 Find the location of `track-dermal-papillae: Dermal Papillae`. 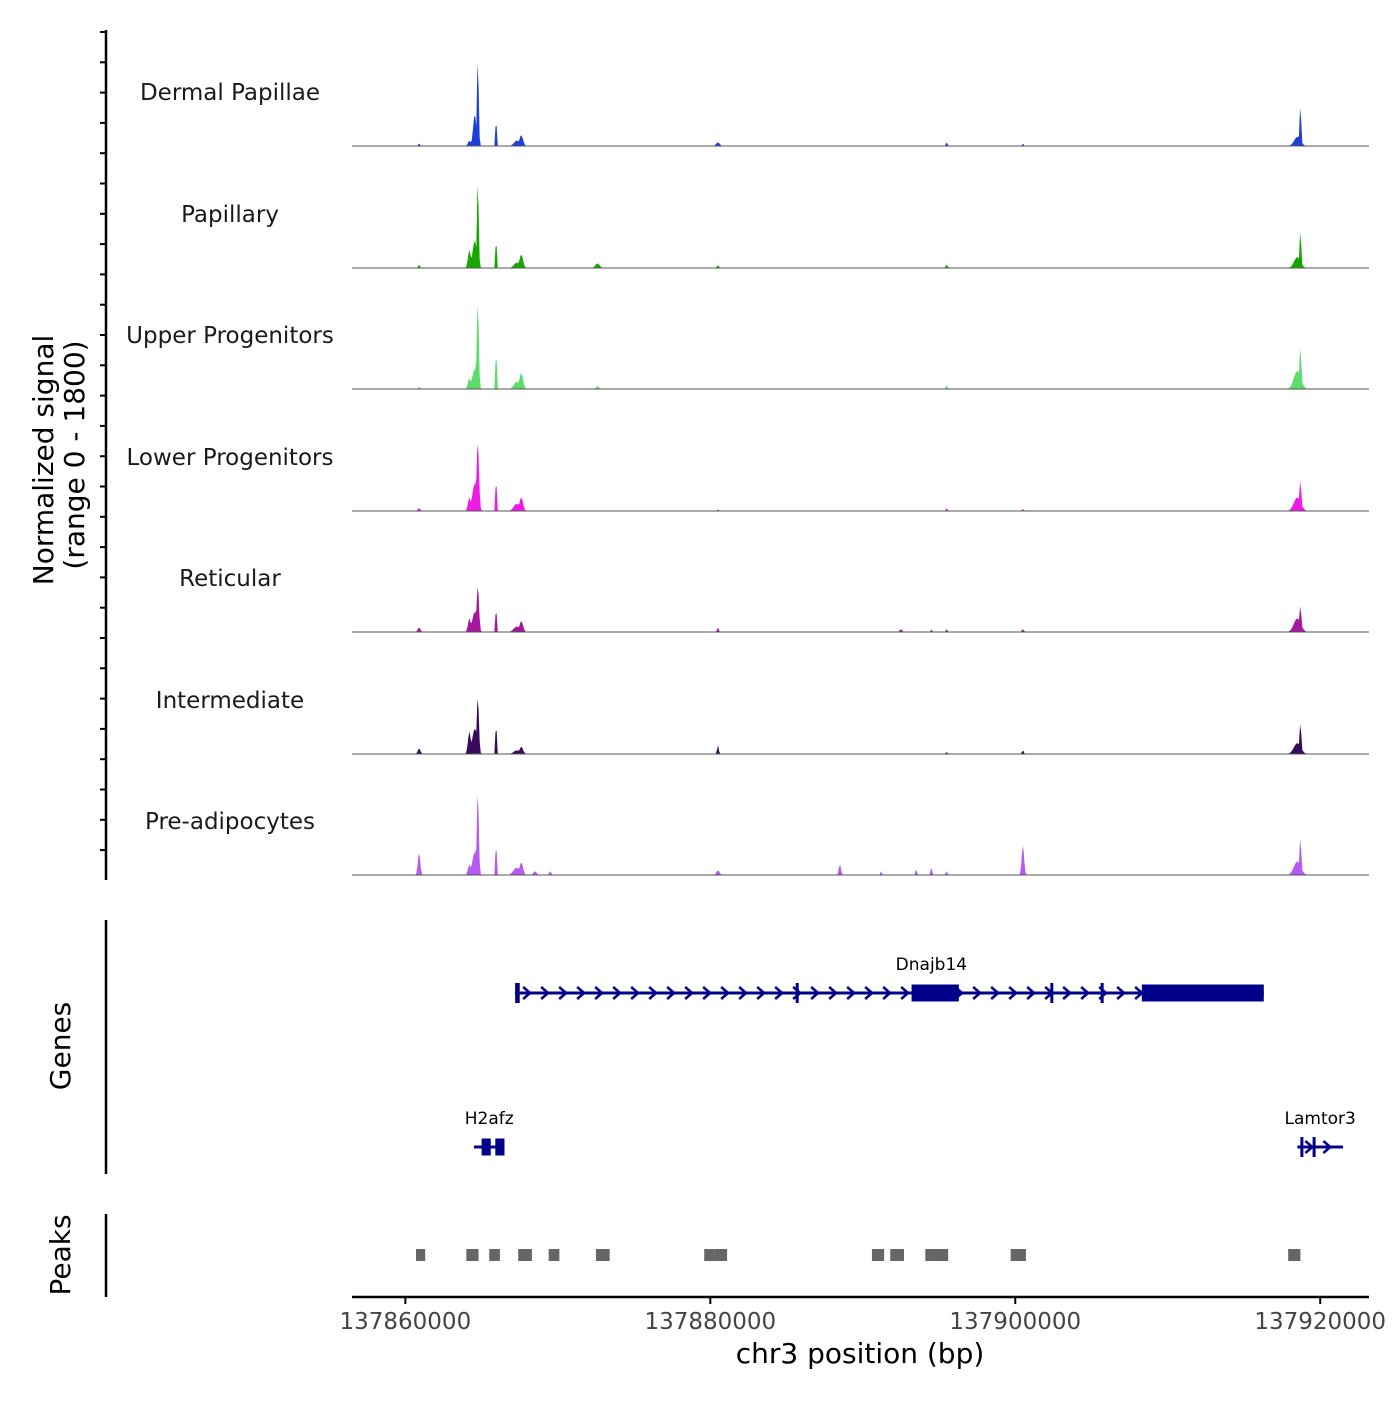

track-dermal-papillae: Dermal Papillae is located at coordinates (754, 105).